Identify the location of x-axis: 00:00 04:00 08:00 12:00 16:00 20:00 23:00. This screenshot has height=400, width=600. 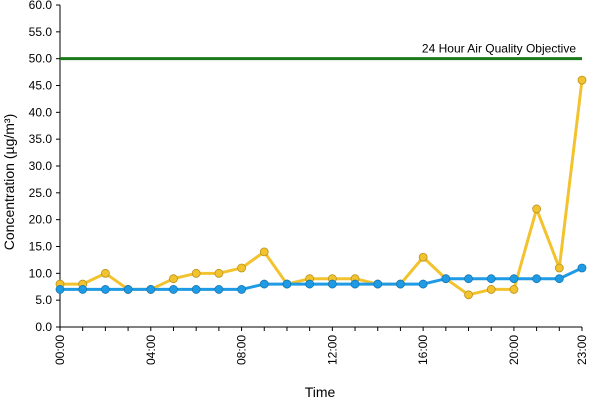
(321, 346).